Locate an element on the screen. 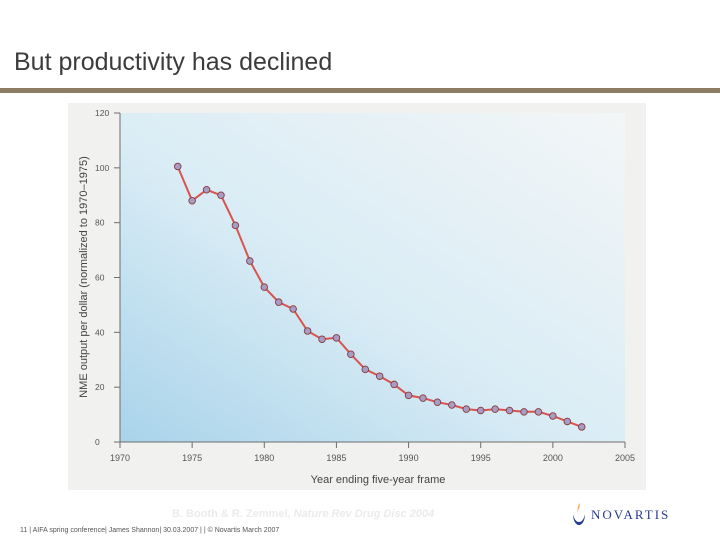  x-tick-label: 1970 is located at coordinates (120, 458).